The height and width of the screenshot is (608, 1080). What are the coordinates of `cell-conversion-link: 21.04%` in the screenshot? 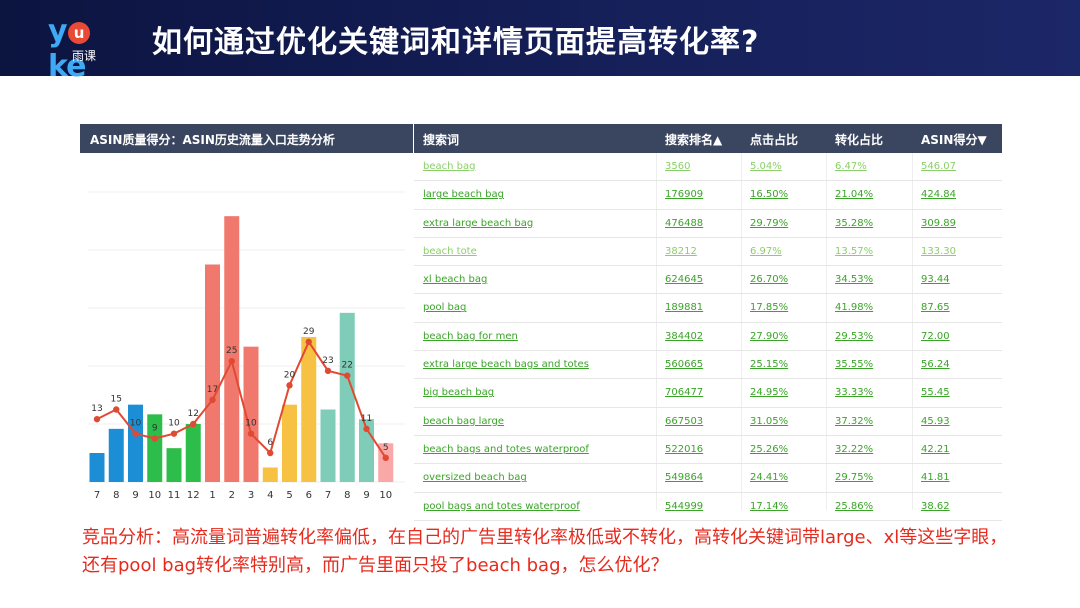 It's located at (854, 195).